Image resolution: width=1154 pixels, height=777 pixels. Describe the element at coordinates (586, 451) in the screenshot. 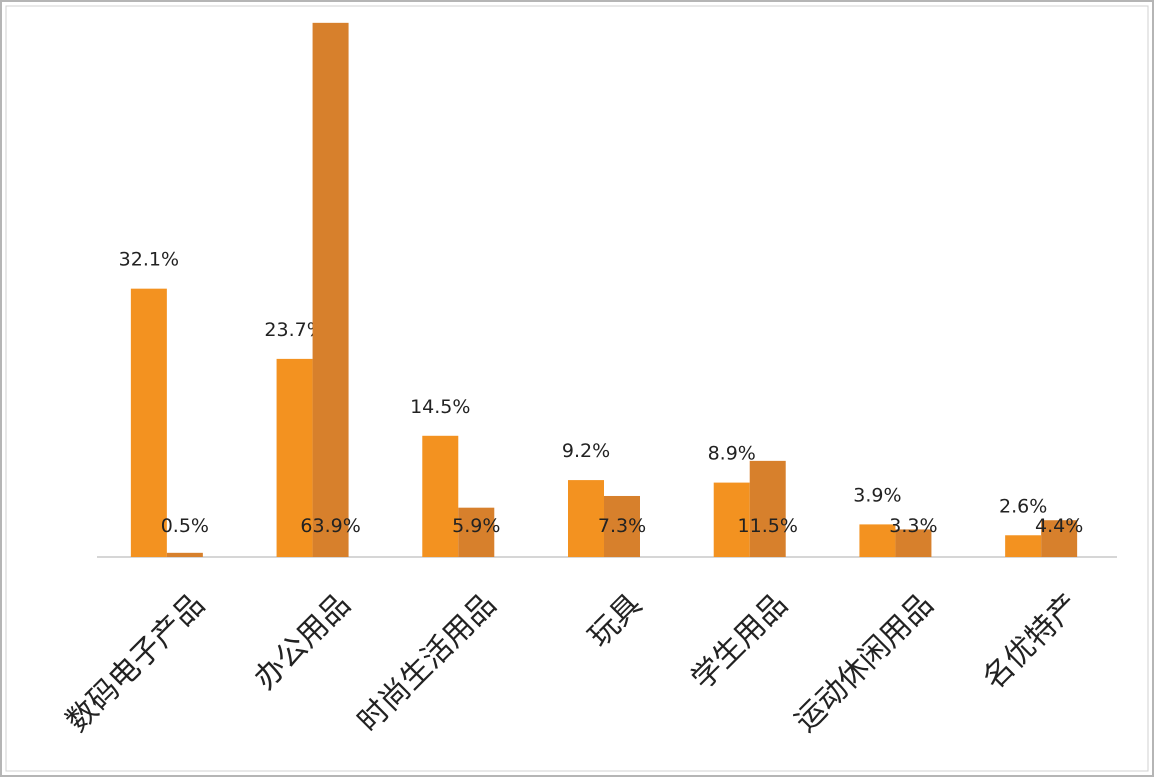

I see `value-label: 9.2%` at that location.